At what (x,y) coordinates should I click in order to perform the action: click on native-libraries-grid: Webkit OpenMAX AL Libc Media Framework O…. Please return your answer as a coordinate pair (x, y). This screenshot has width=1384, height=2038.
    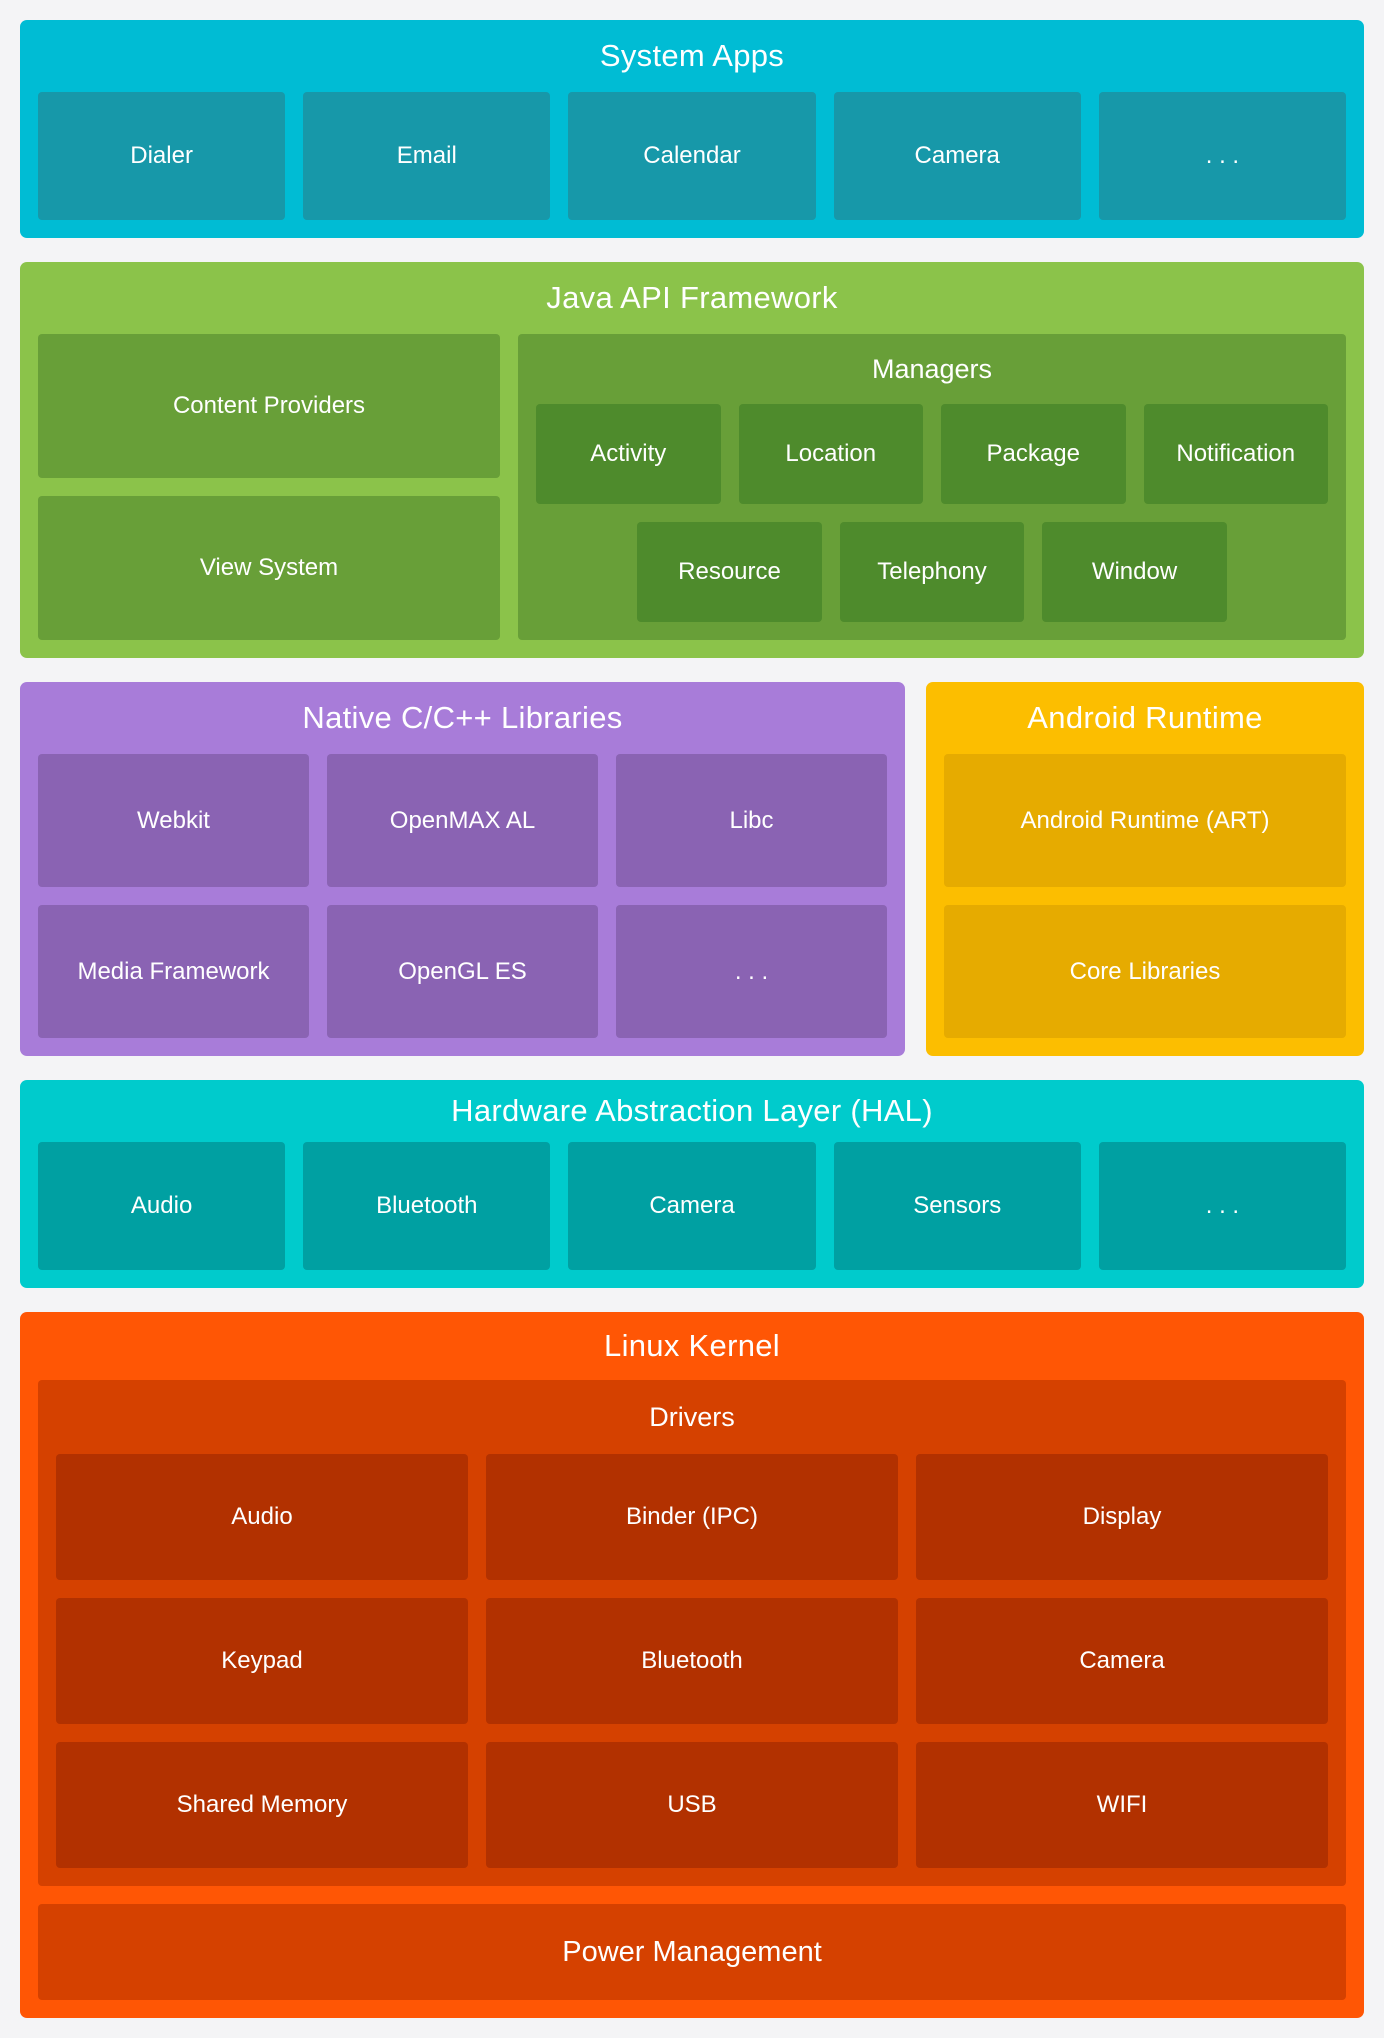
    Looking at the image, I should click on (462, 896).